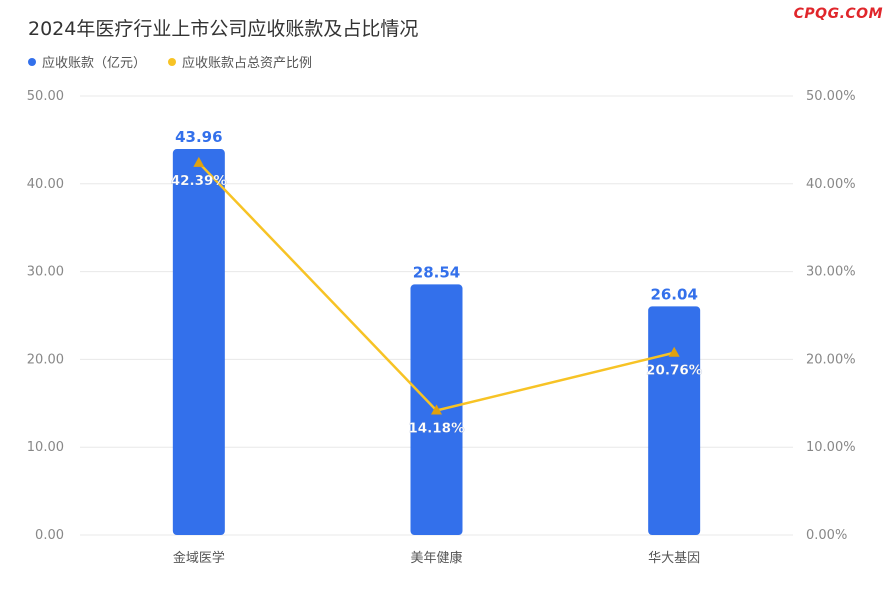 Image resolution: width=893 pixels, height=595 pixels. I want to click on y-left-tick-label: 0.00, so click(49, 535).